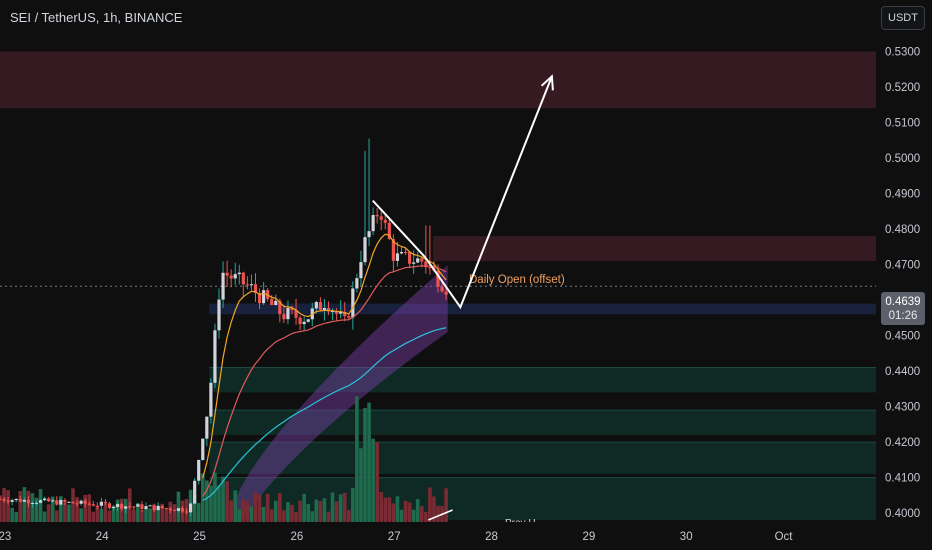  What do you see at coordinates (296, 537) in the screenshot?
I see `time-tick-label: 26` at bounding box center [296, 537].